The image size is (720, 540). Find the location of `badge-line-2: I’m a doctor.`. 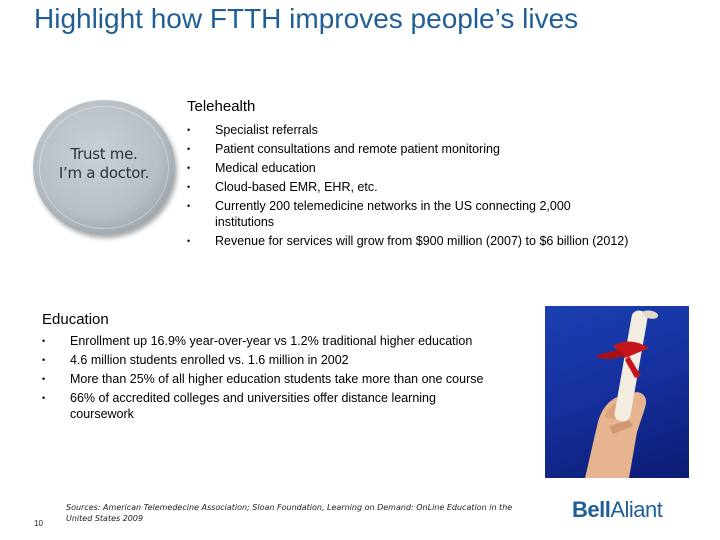

badge-line-2: I’m a doctor. is located at coordinates (104, 173).